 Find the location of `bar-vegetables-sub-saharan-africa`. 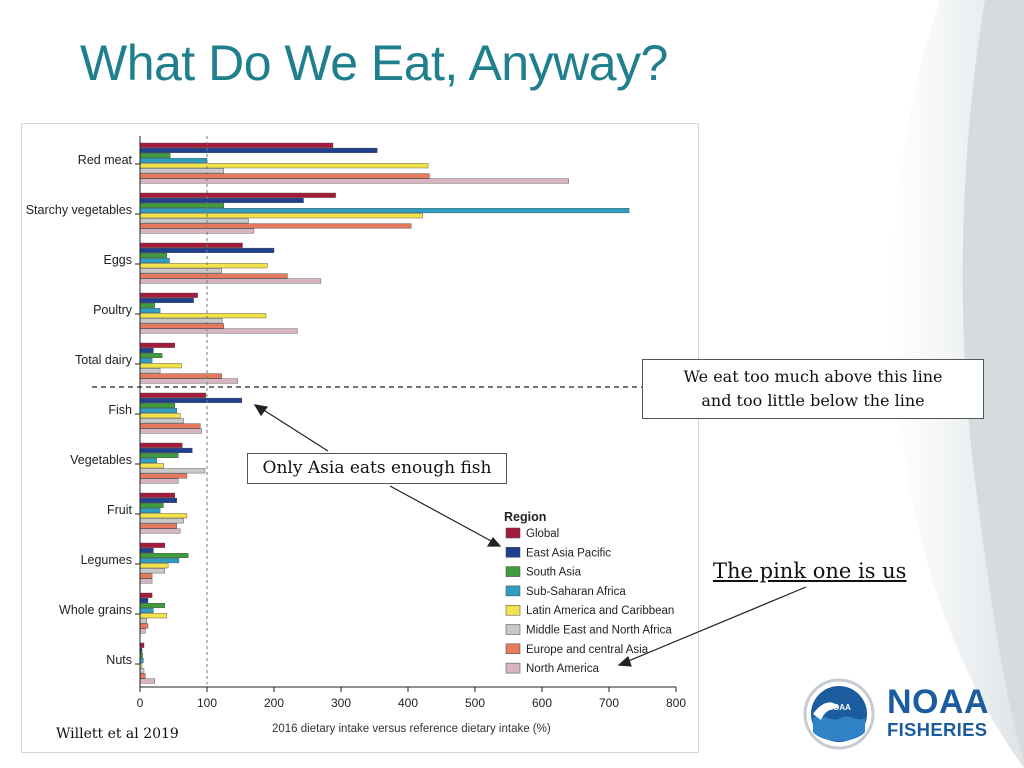

bar-vegetables-sub-saharan-africa is located at coordinates (148, 461).